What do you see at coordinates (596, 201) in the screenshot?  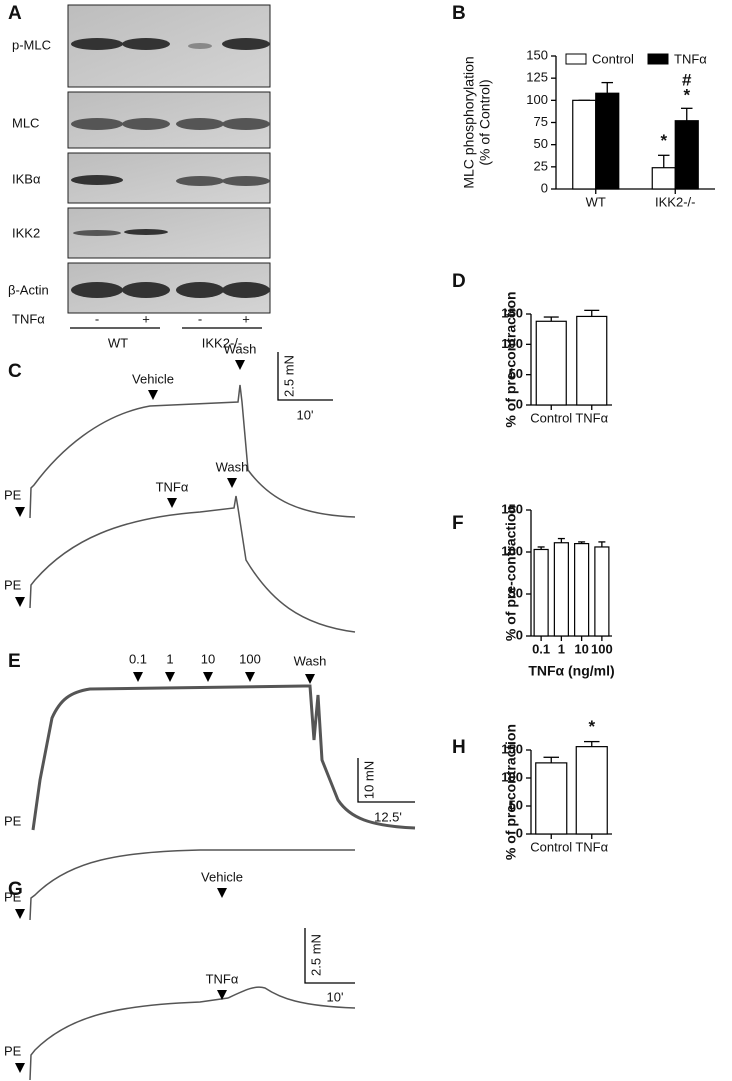 I see `x-tick-label: WT` at bounding box center [596, 201].